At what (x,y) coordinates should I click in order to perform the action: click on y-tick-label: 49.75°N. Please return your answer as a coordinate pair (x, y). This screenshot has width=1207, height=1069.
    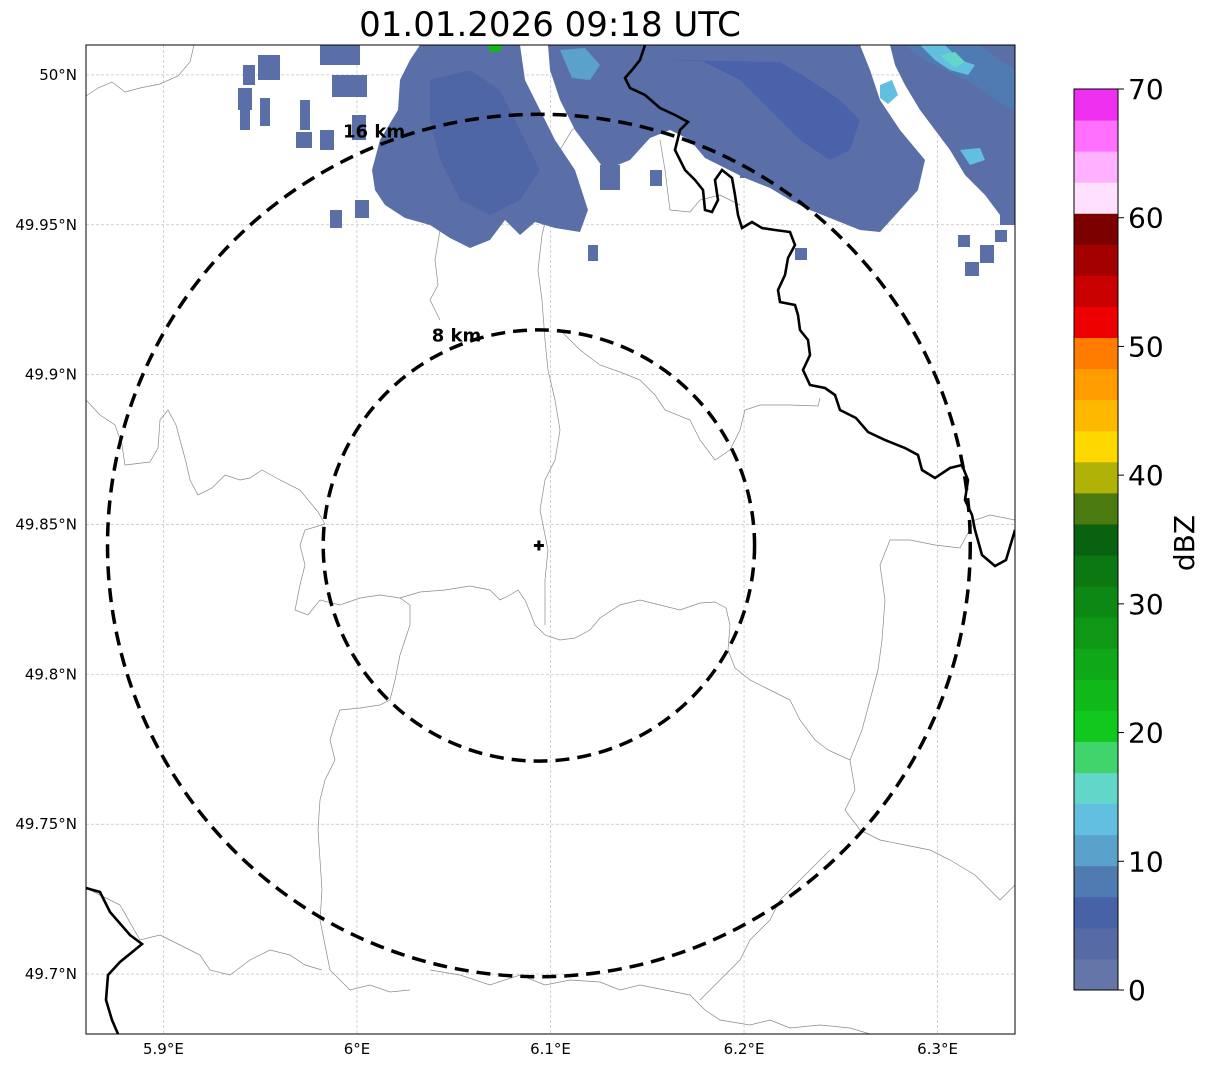
    Looking at the image, I should click on (46, 824).